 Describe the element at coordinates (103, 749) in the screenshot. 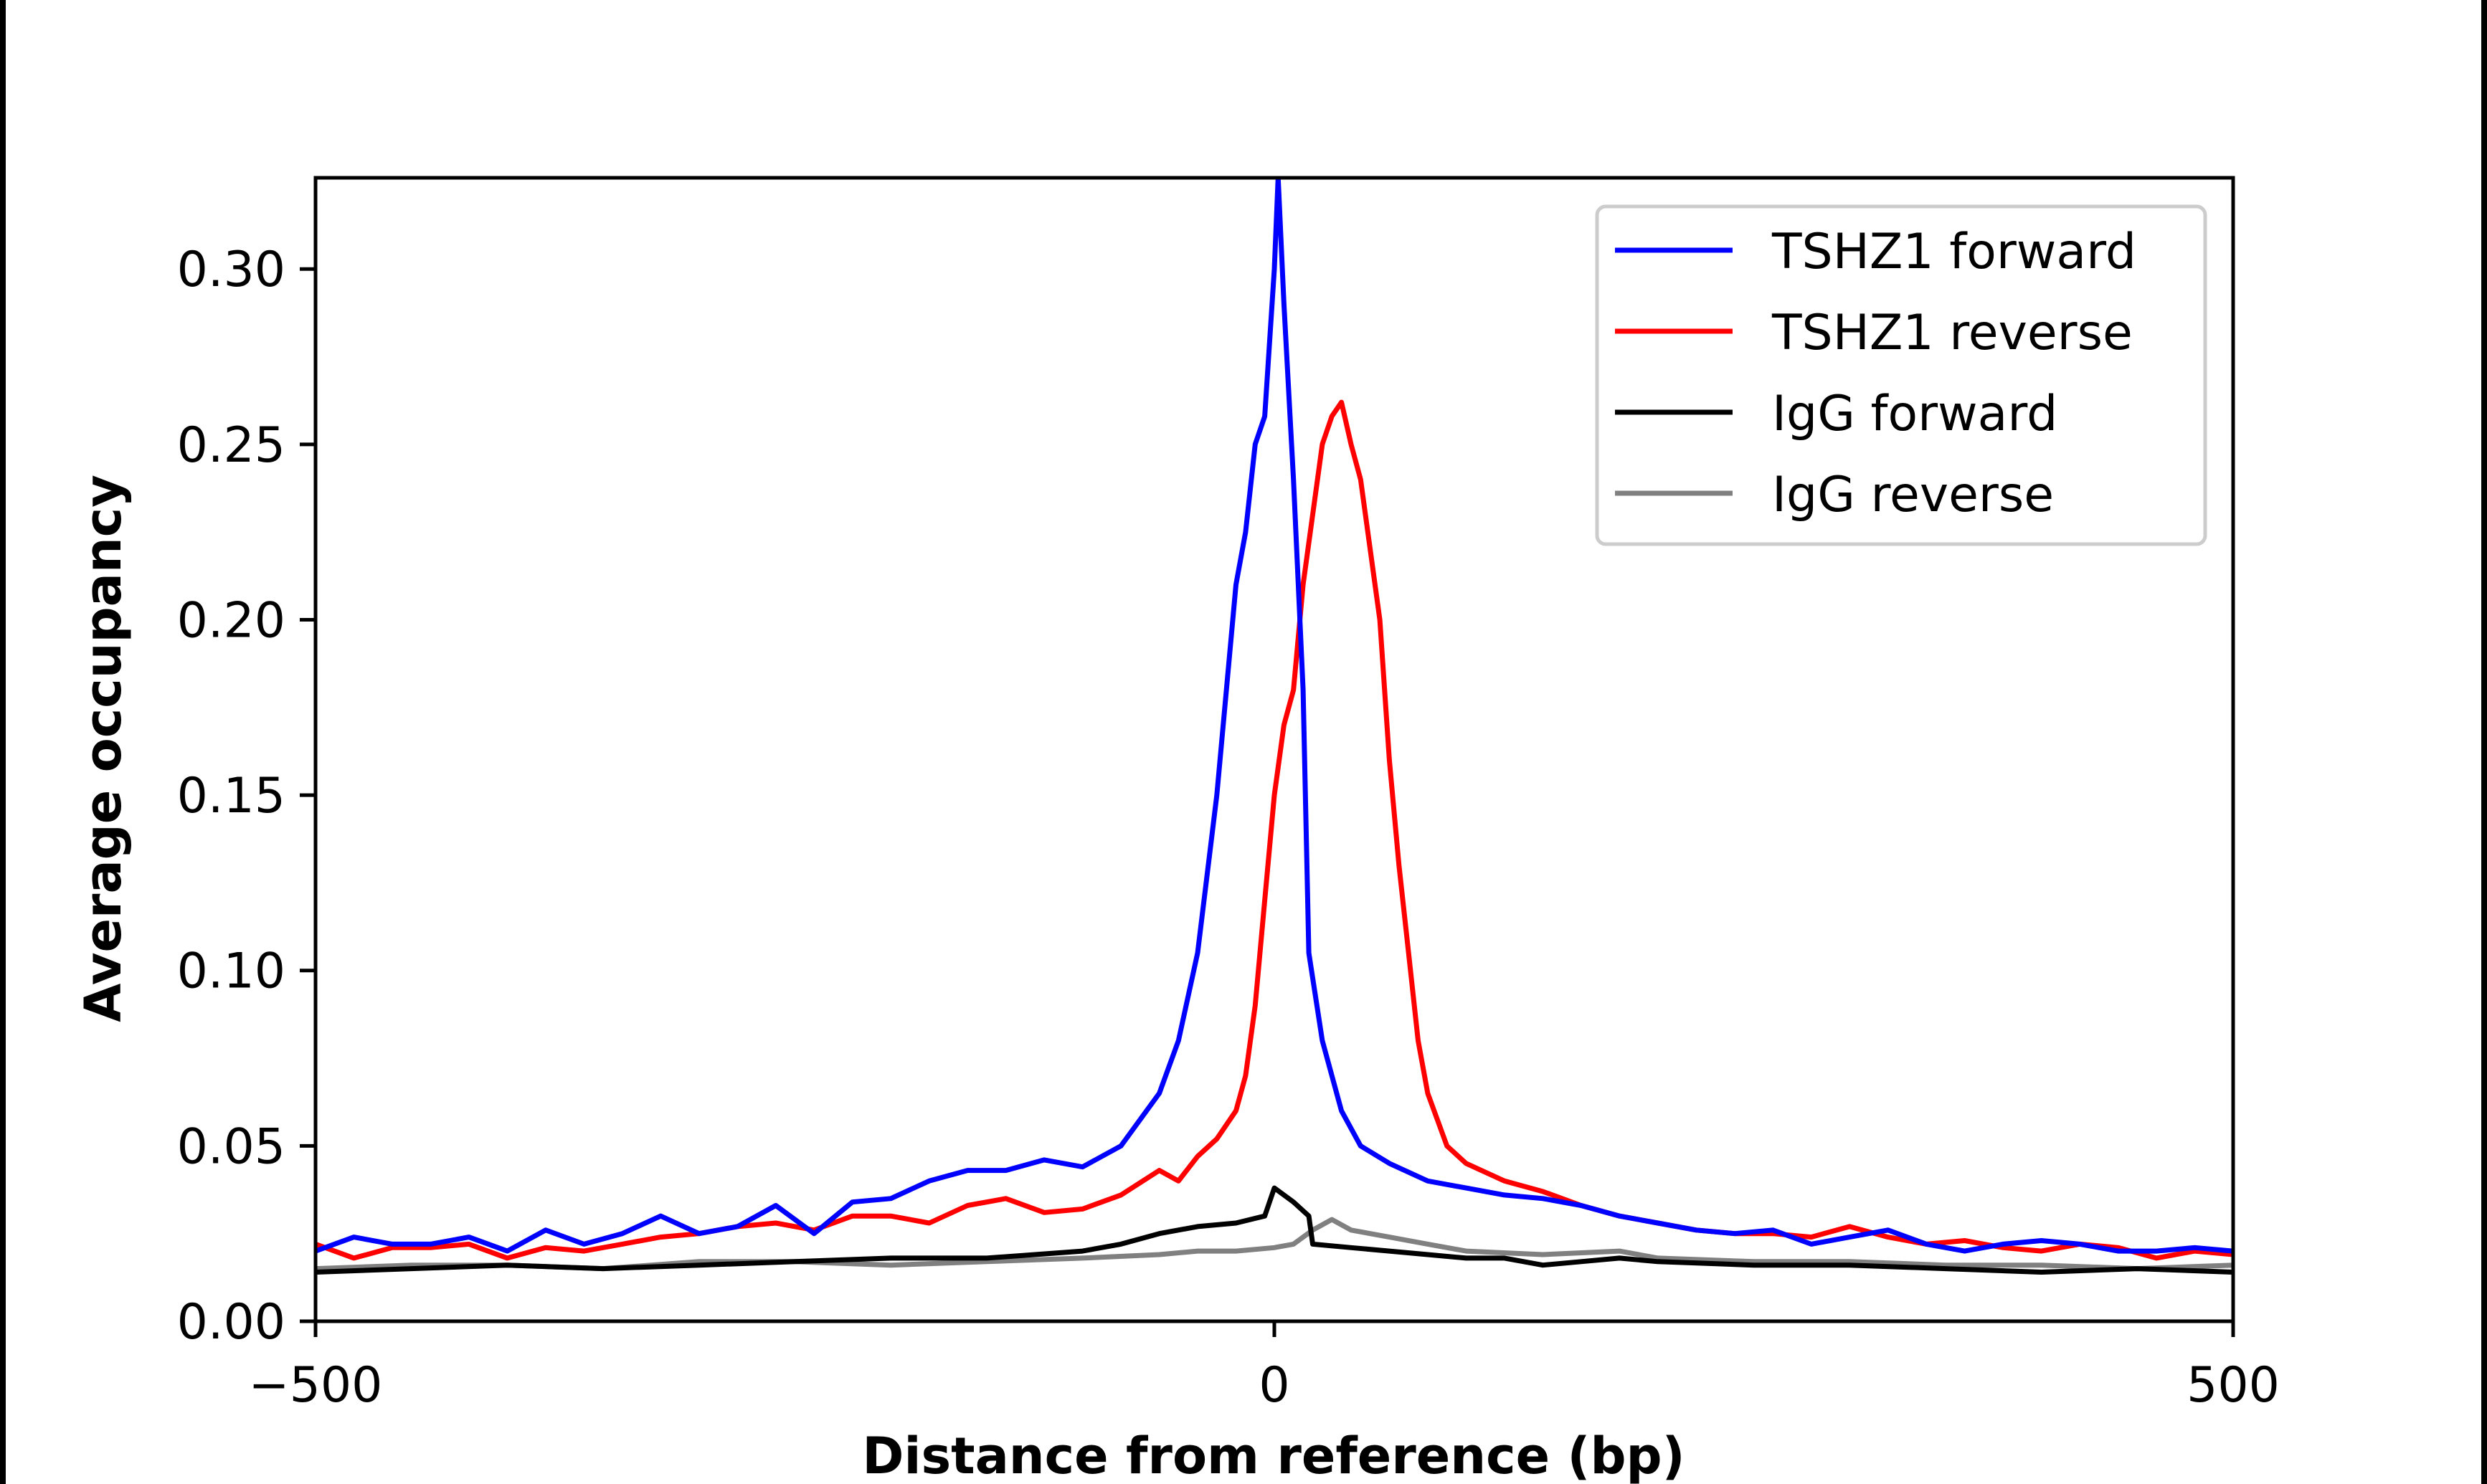

I see `y-axis-label: Average occupancy` at that location.